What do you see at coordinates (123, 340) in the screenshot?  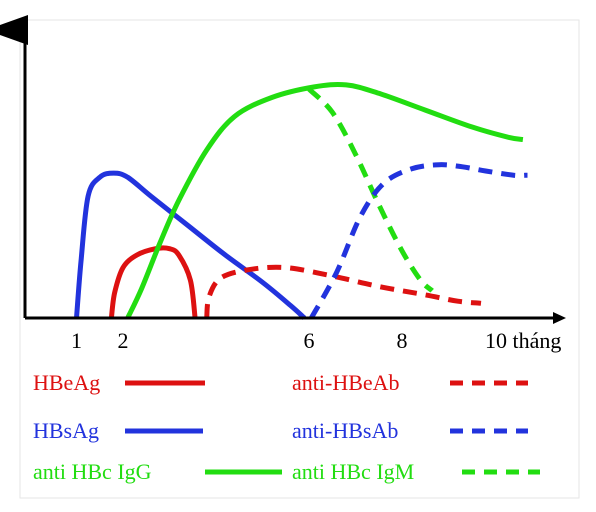 I see `x-tick-label: 2` at bounding box center [123, 340].